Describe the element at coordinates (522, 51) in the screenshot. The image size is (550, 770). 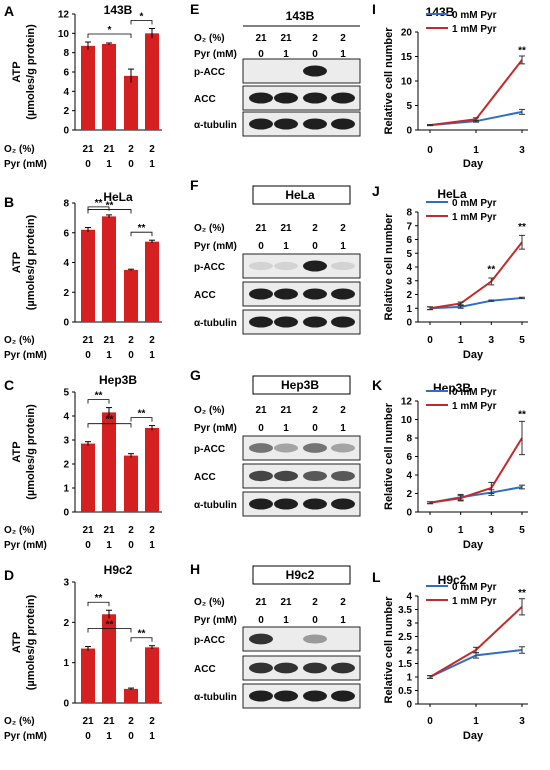
I see `sig-label-I: **` at that location.